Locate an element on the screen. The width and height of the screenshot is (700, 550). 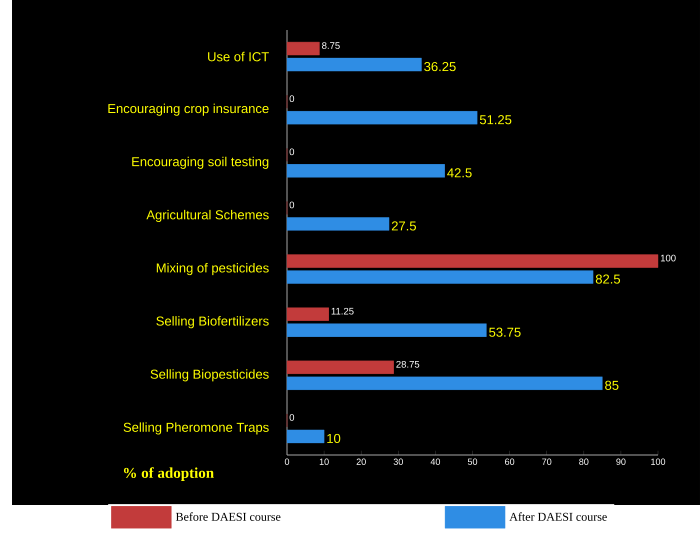
x-axis-title: % of adoption is located at coordinates (169, 474).